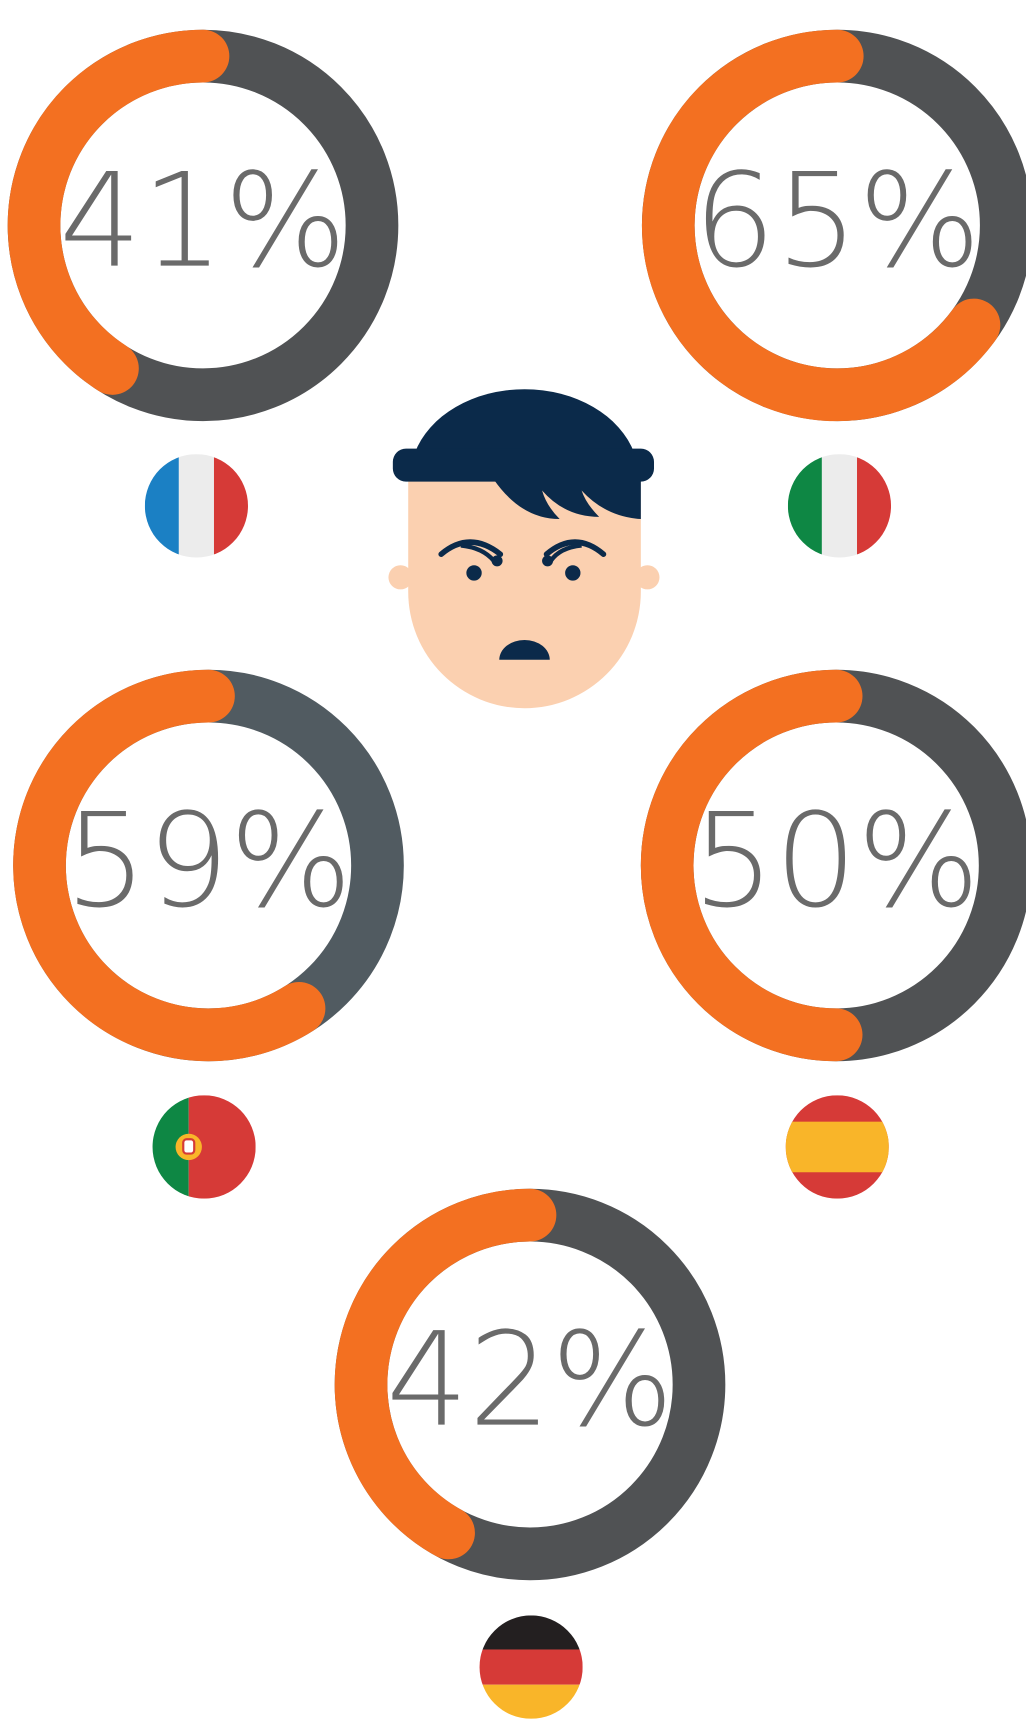 This screenshot has height=1721, width=1026. I want to click on flag-germany, so click(531, 1667).